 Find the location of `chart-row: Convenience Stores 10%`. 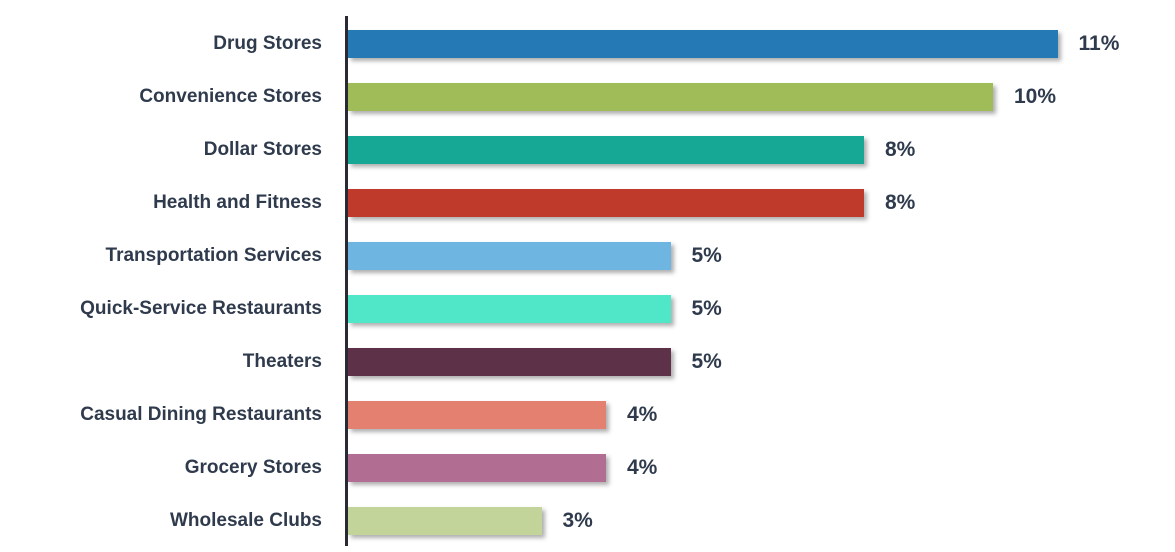

chart-row: Convenience Stores 10% is located at coordinates (587, 97).